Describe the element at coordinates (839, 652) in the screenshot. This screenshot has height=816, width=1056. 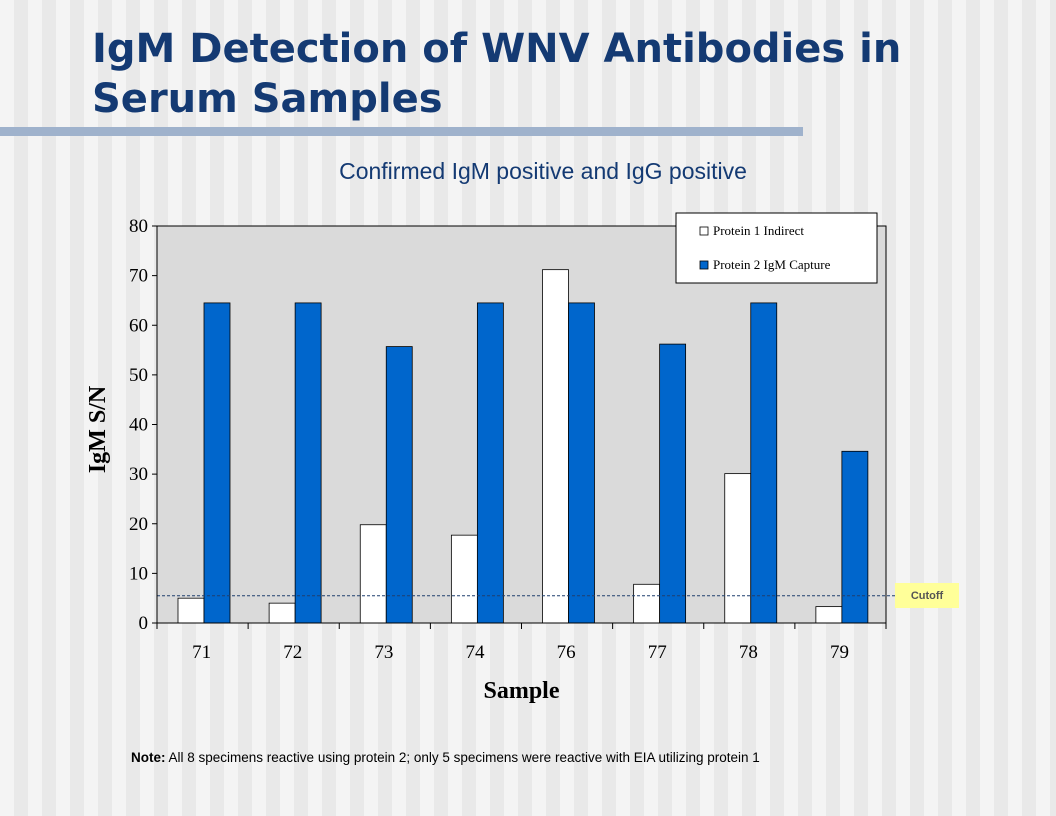
I see `x-tick-label: 79` at that location.